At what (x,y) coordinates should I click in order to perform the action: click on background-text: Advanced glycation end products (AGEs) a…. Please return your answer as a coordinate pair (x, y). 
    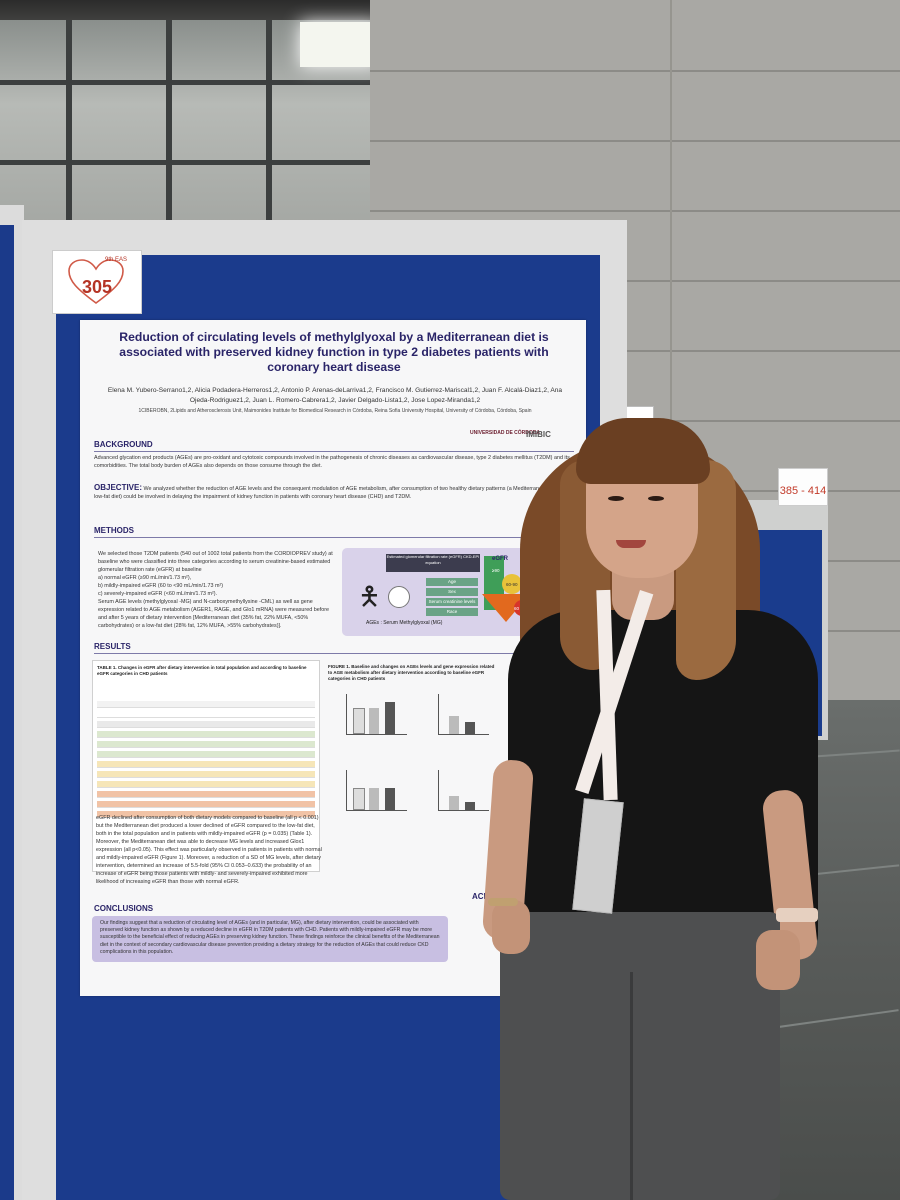
    Looking at the image, I should click on (332, 462).